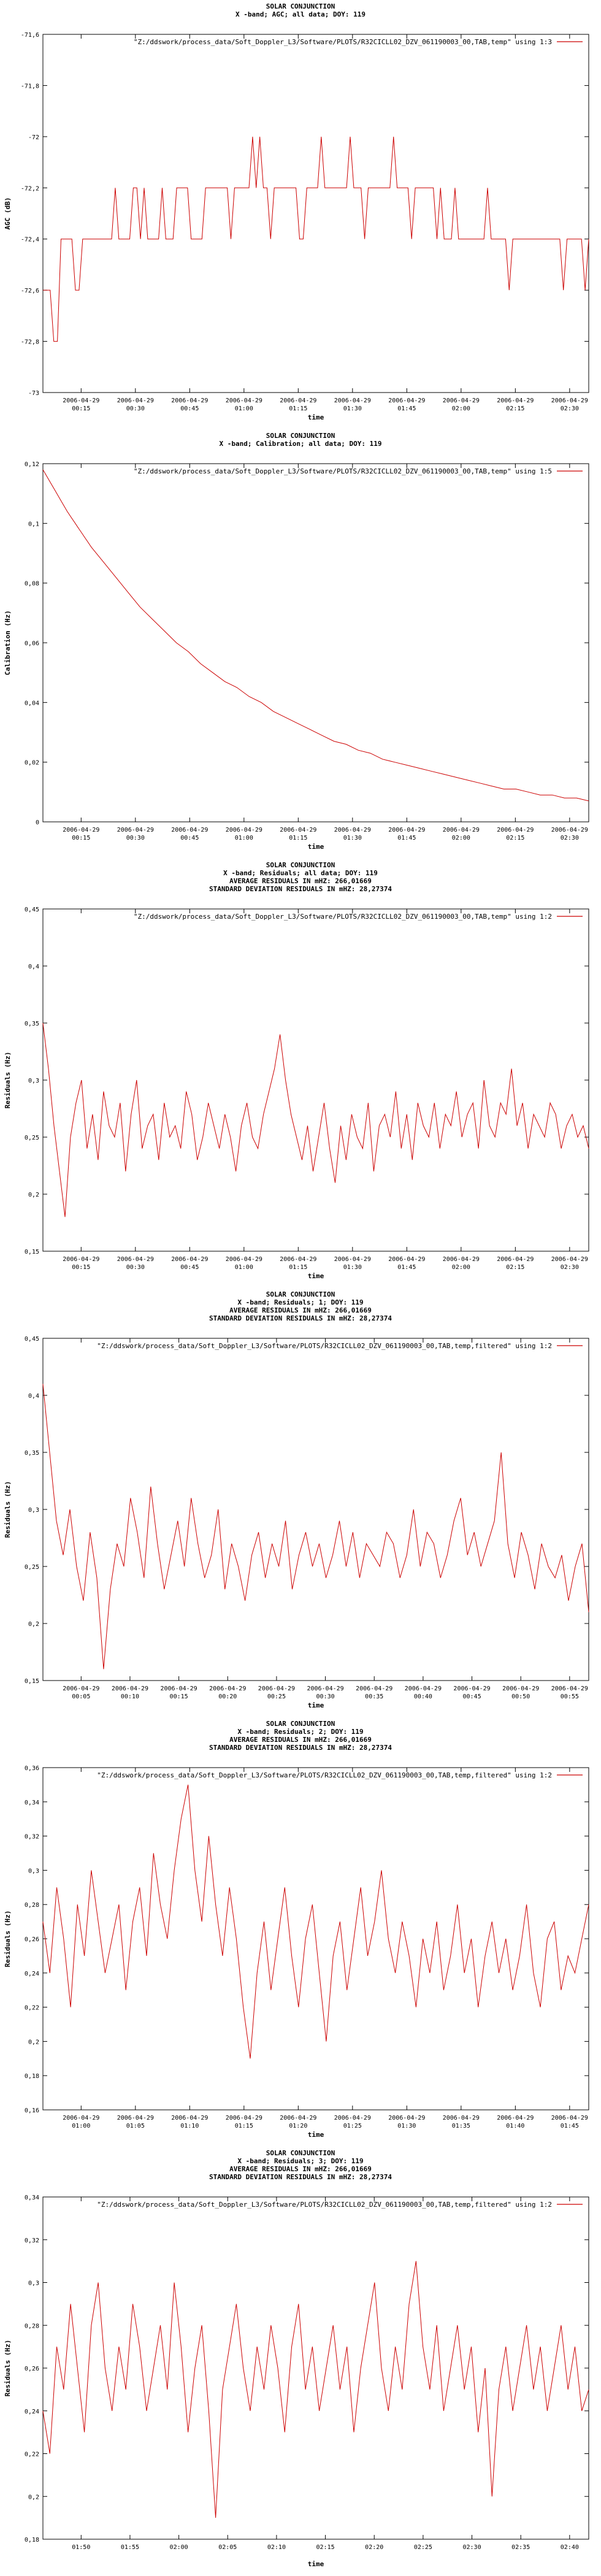 The height and width of the screenshot is (2576, 601). I want to click on x-tick-label: 2006-04-29 01:35, so click(462, 2122).